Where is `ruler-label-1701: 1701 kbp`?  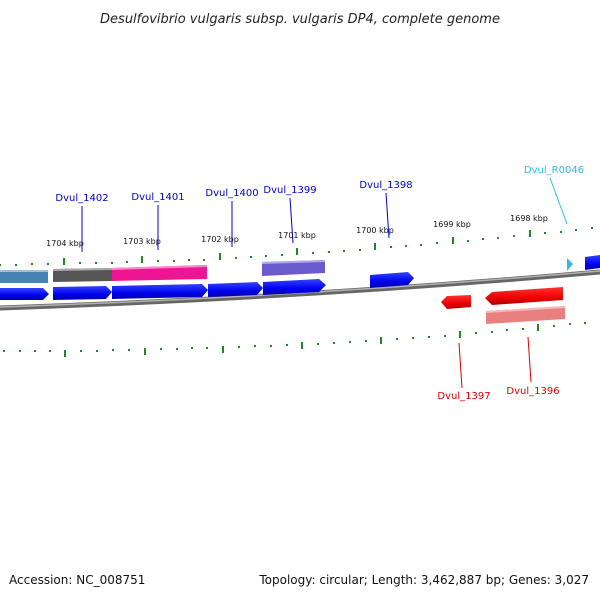
ruler-label-1701: 1701 kbp is located at coordinates (297, 235).